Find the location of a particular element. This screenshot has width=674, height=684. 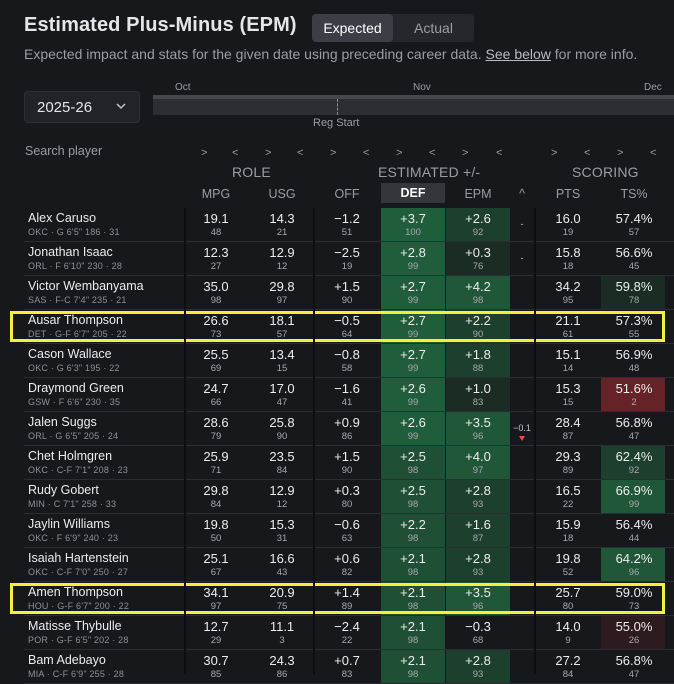

col-off: OFF is located at coordinates (347, 194).